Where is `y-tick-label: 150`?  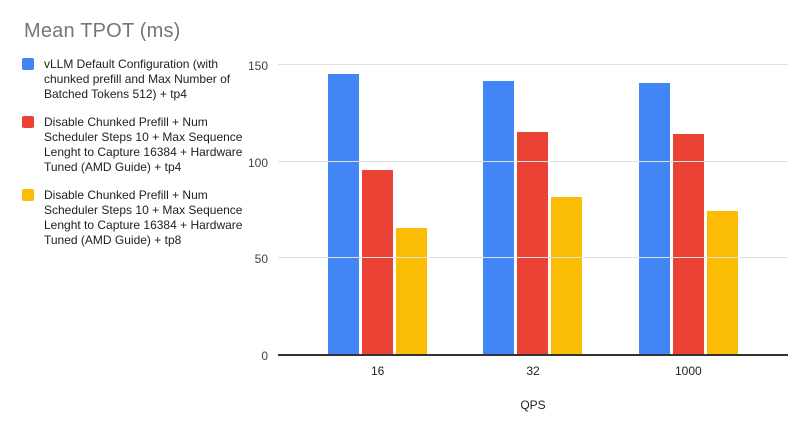
y-tick-label: 150 is located at coordinates (257, 66).